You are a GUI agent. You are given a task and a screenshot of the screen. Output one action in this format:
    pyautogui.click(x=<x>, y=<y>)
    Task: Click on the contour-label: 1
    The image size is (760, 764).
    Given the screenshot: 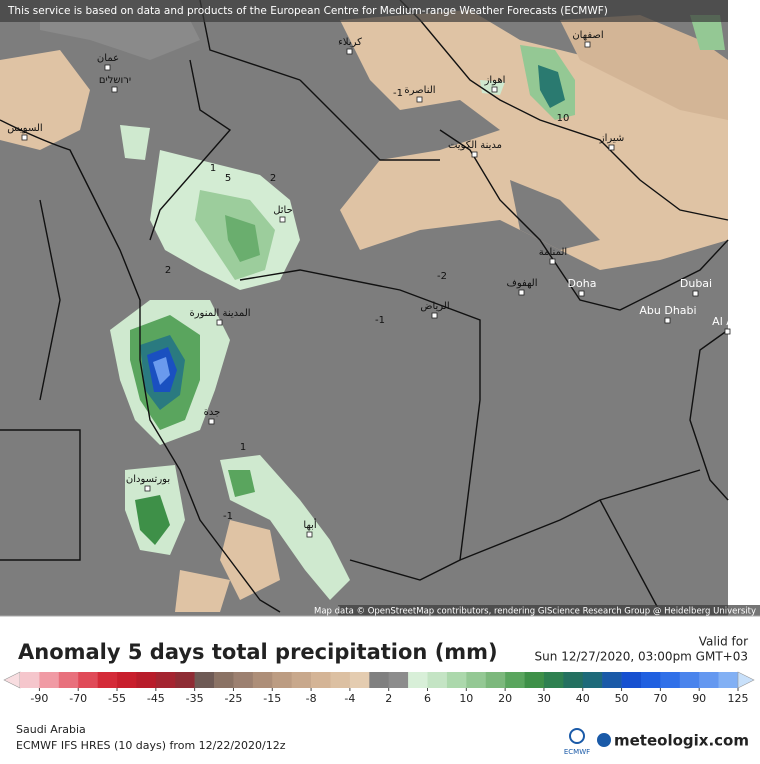 What is the action you would take?
    pyautogui.click(x=243, y=447)
    